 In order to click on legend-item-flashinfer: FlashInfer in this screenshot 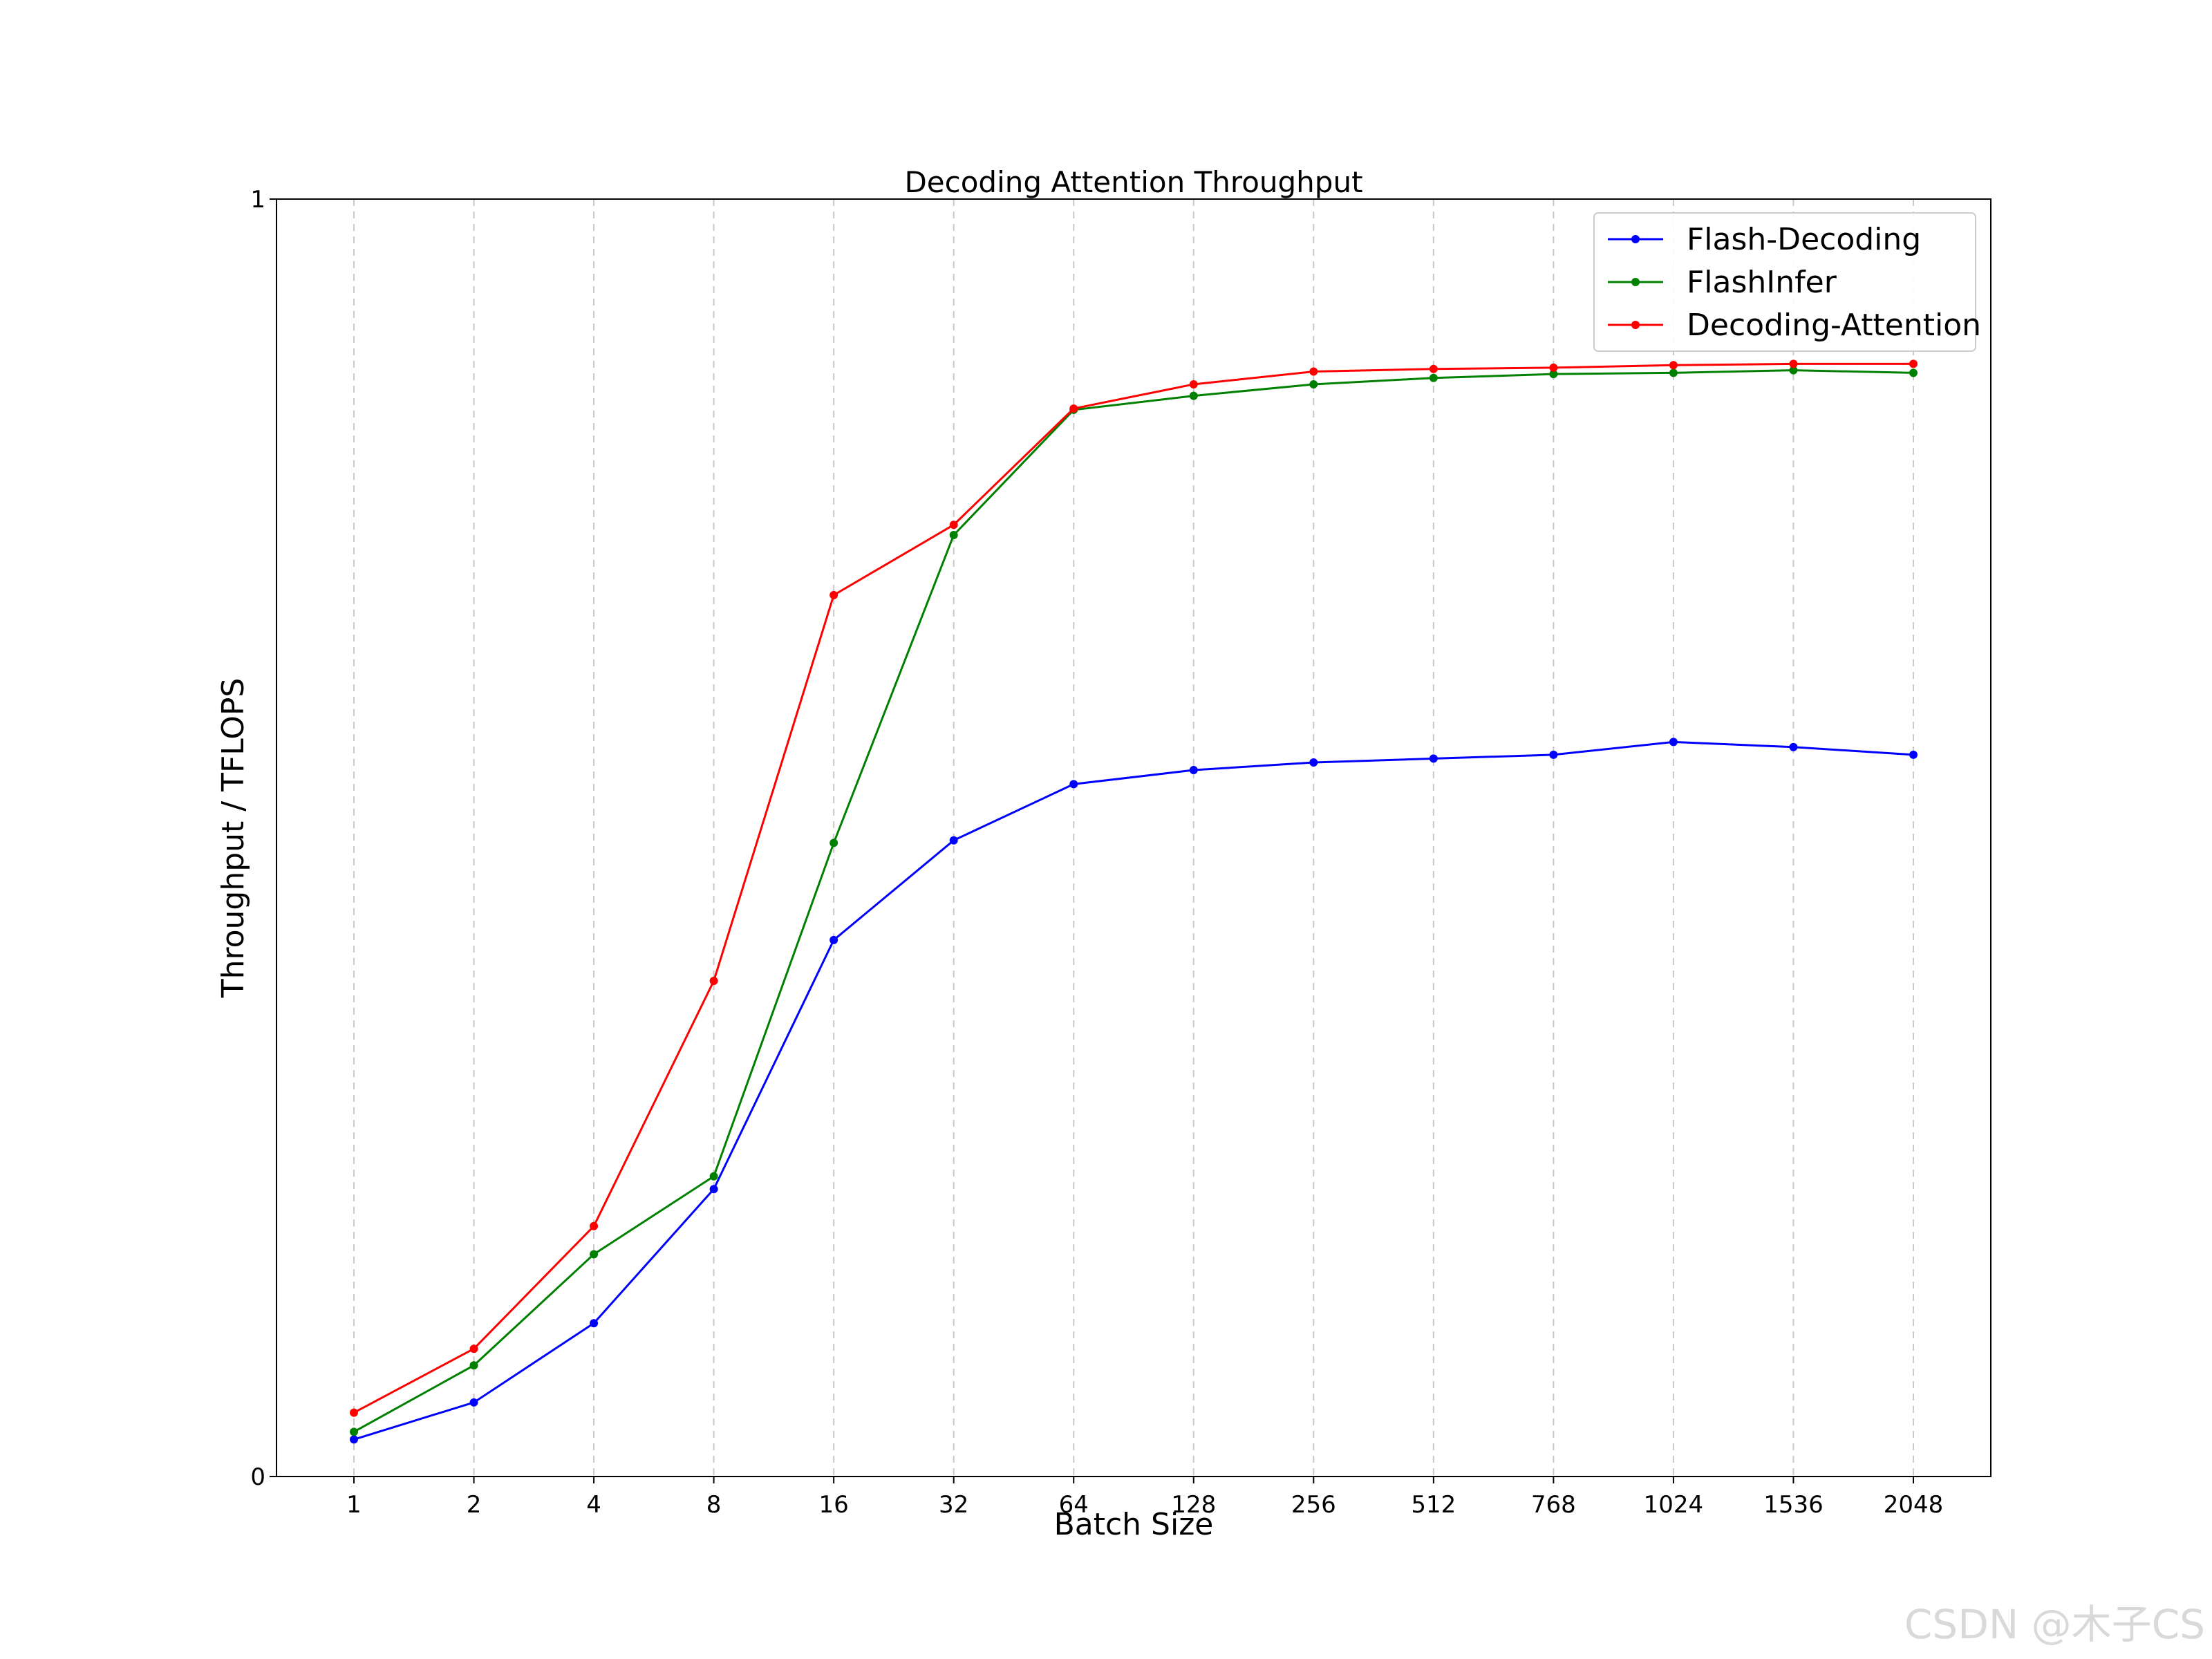, I will do `click(1722, 282)`.